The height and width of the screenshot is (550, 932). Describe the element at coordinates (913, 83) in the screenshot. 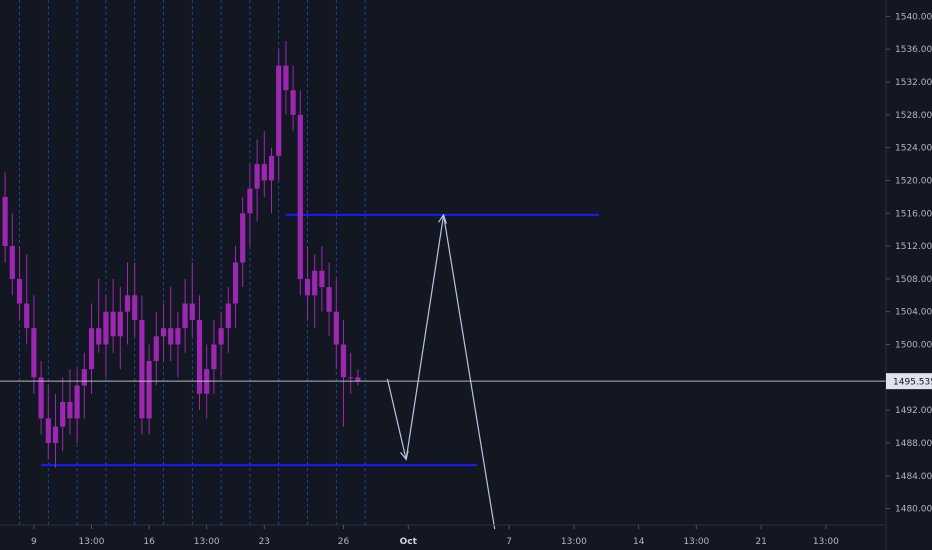

I see `price-tick-label: 1532.000` at that location.